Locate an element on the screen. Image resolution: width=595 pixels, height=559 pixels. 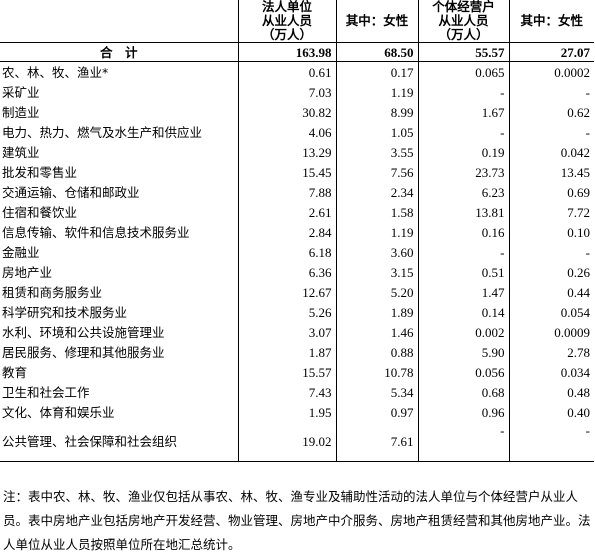
corp-female-value: 1.89 is located at coordinates (376, 312).